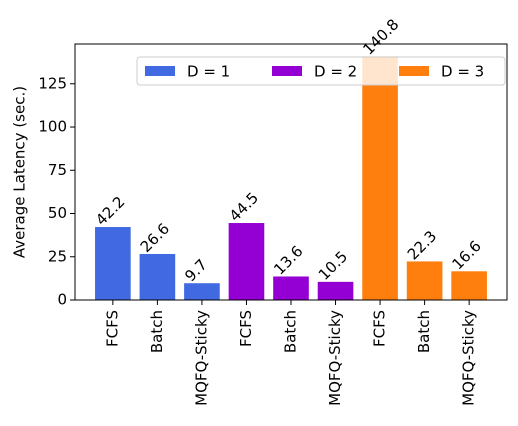  Describe the element at coordinates (110, 211) in the screenshot. I see `value-label: 42.2` at that location.